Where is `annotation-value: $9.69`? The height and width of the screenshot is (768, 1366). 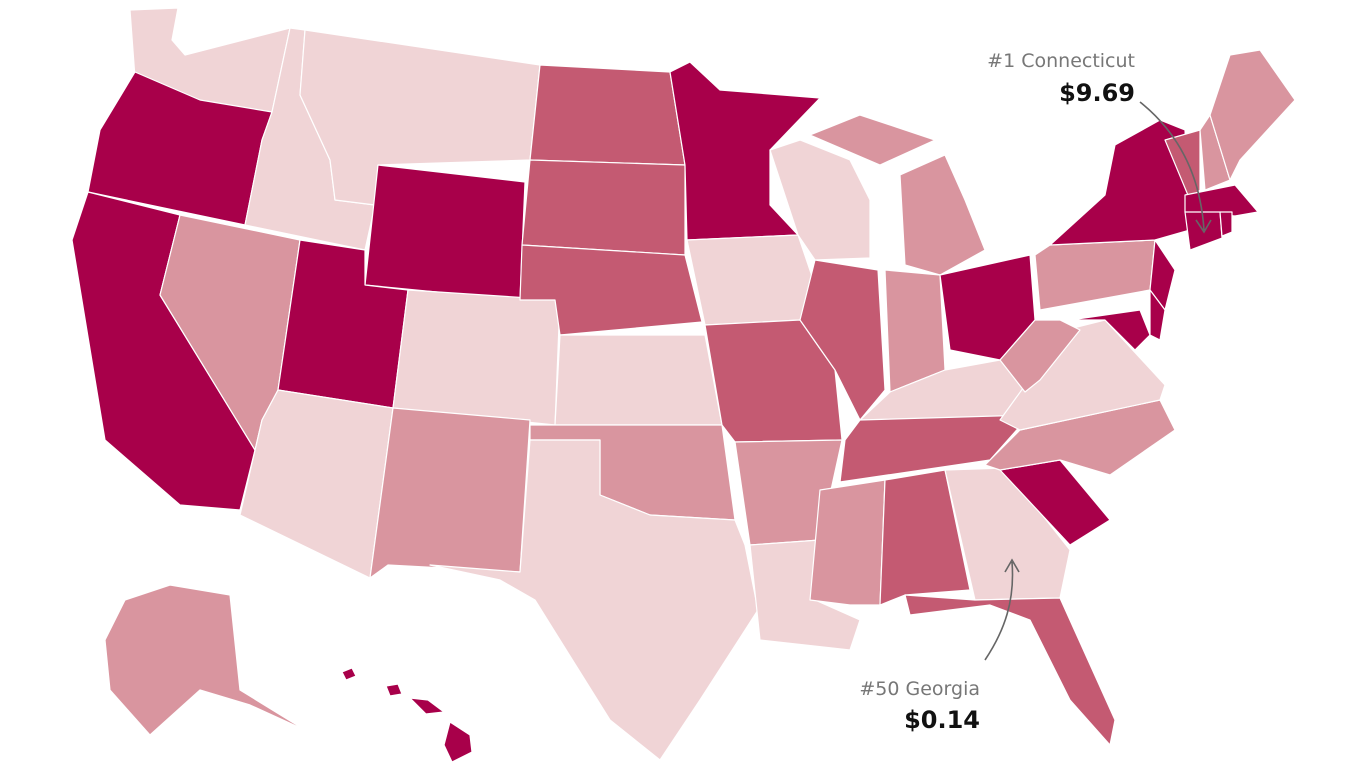
annotation-value: $9.69 is located at coordinates (1097, 93).